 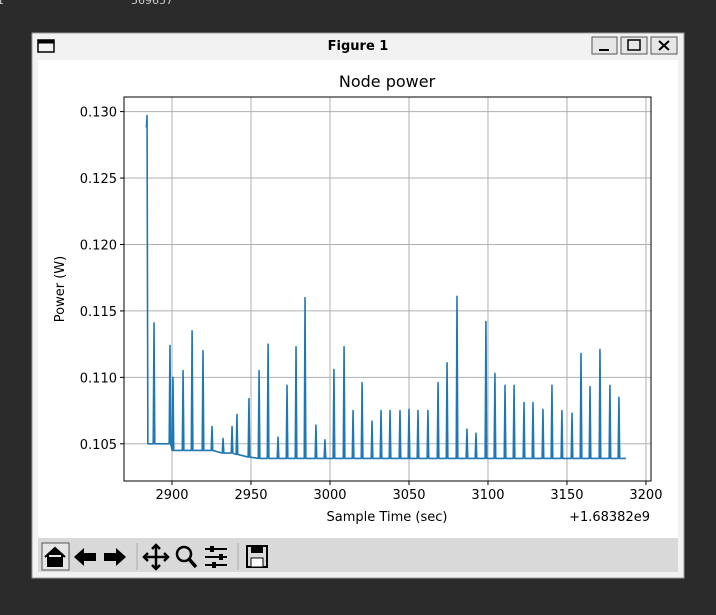 I want to click on window-title: Figure 1, so click(x=358, y=46).